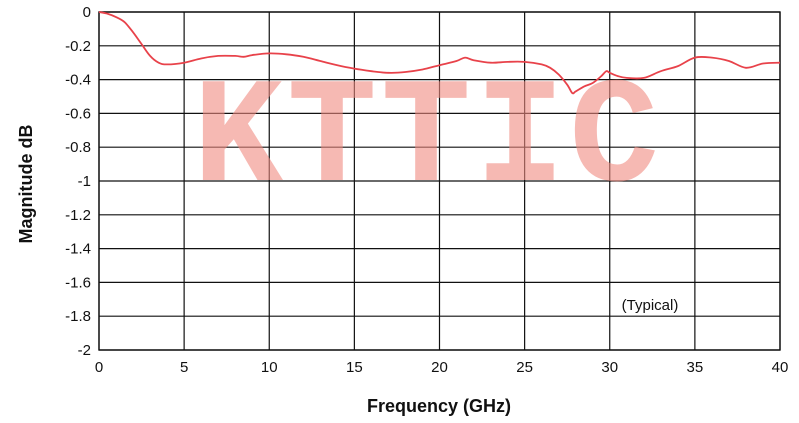  I want to click on x-tick-label: 5, so click(184, 367).